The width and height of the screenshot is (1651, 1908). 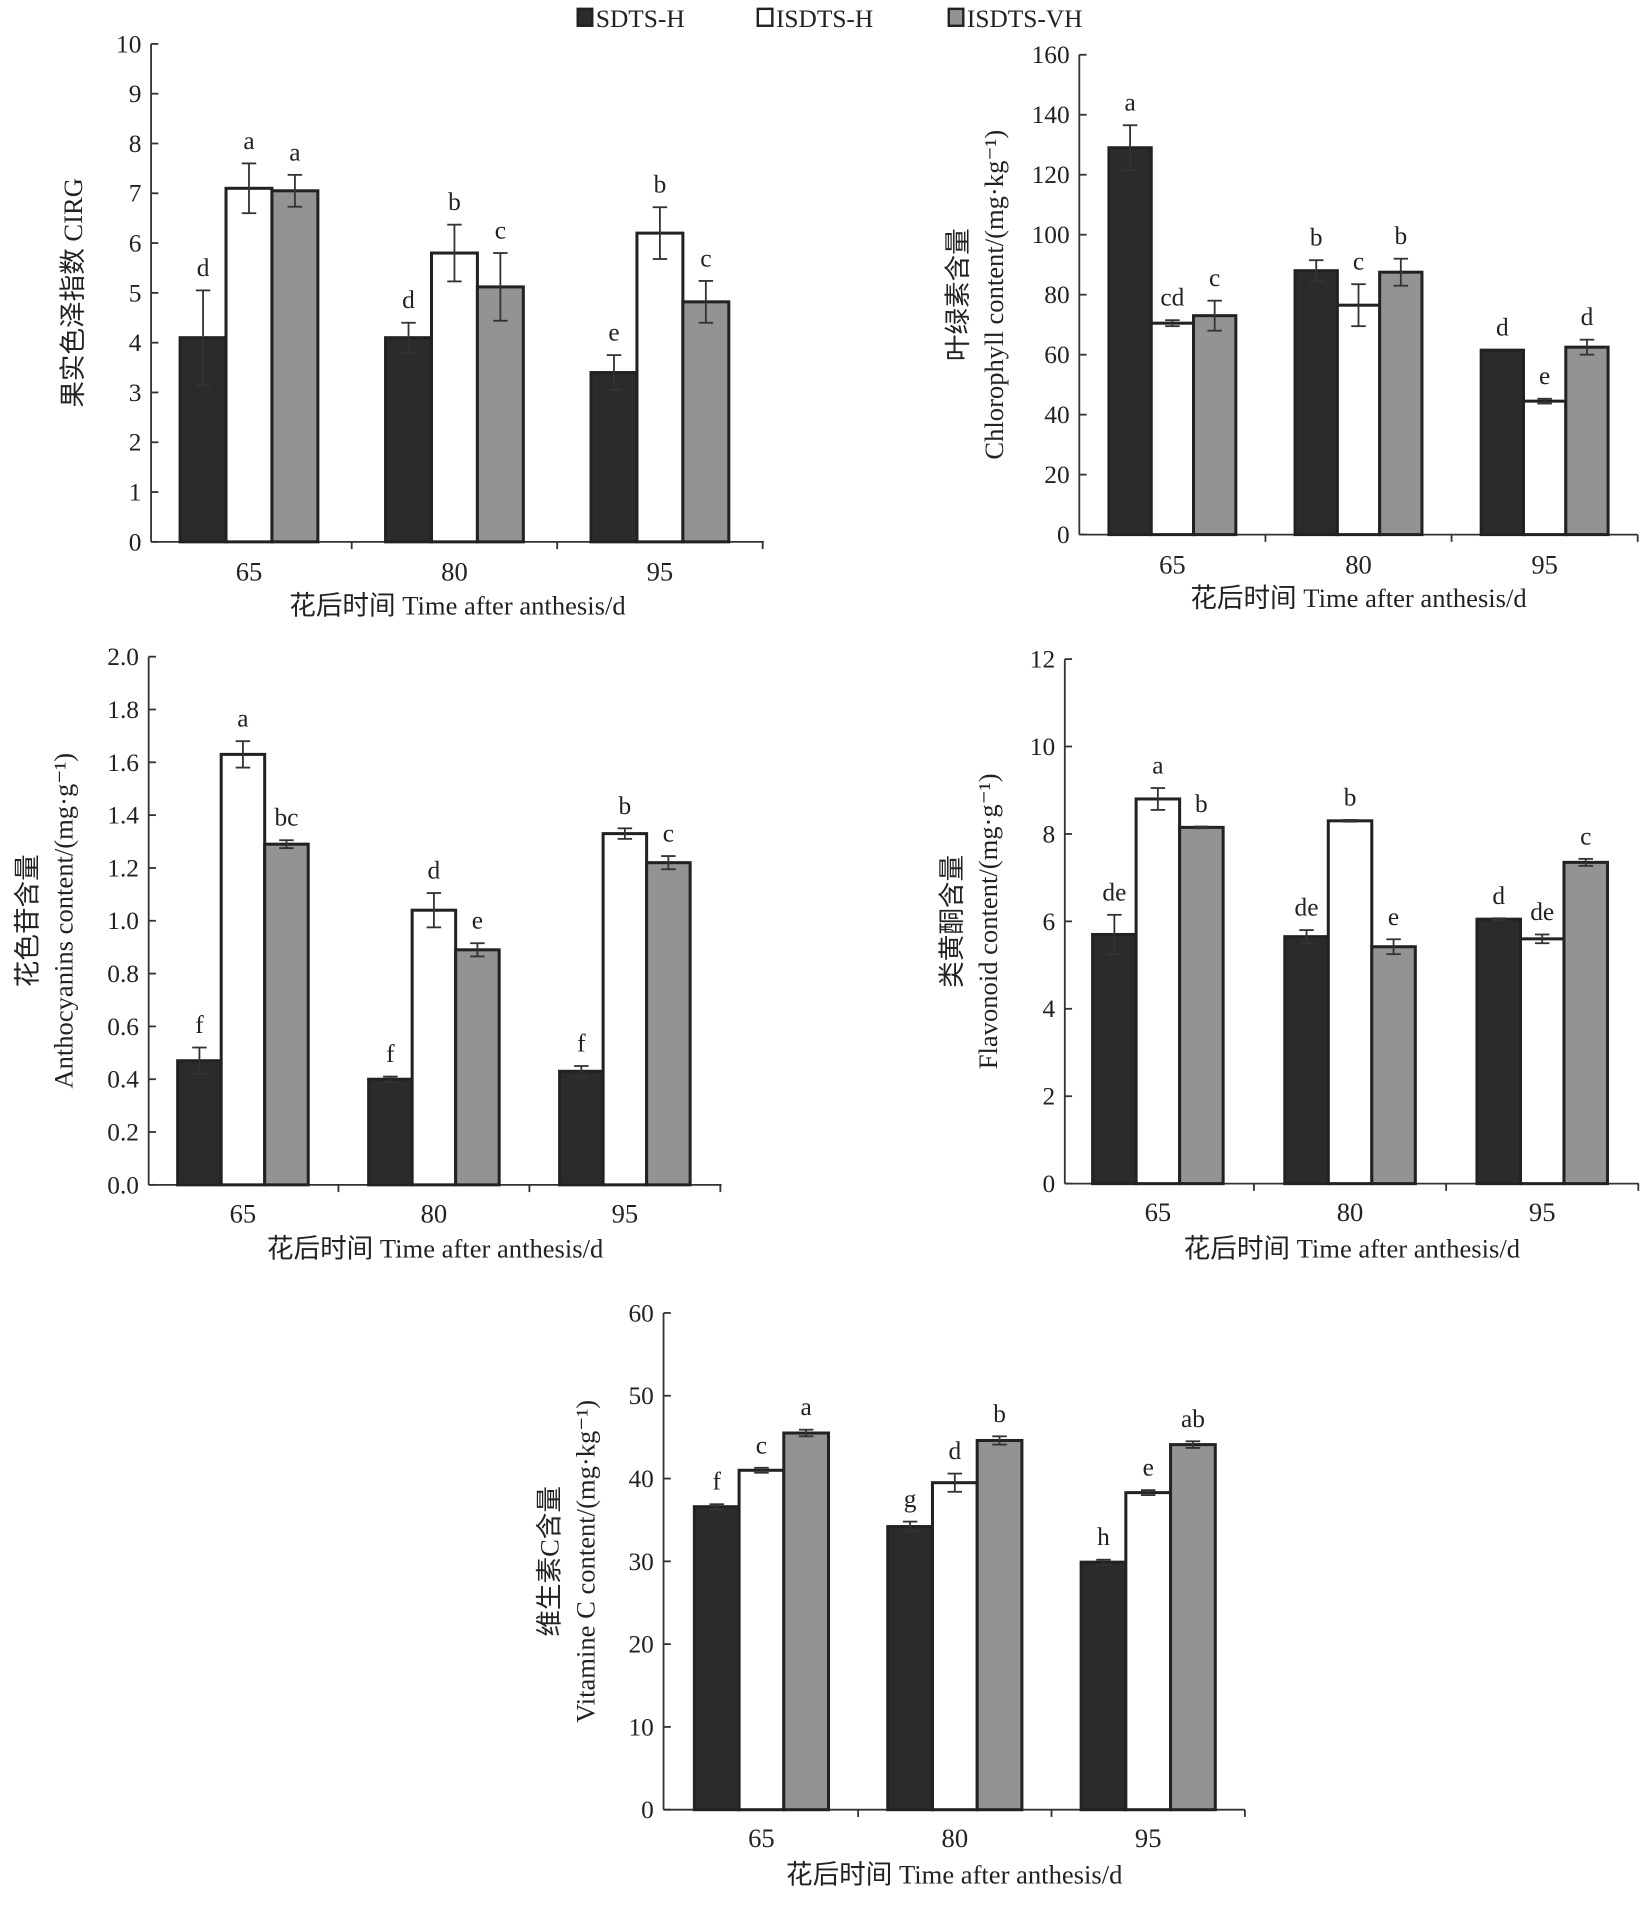 What do you see at coordinates (640, 1396) in the screenshot?
I see `y-tick-label: 50` at bounding box center [640, 1396].